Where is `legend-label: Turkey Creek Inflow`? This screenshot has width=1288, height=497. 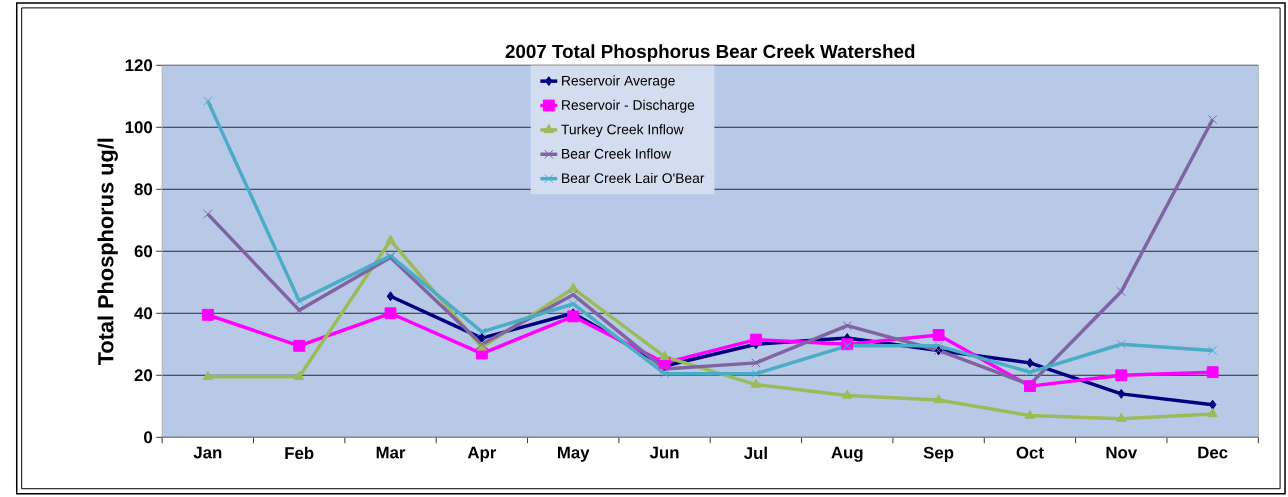 legend-label: Turkey Creek Inflow is located at coordinates (622, 131).